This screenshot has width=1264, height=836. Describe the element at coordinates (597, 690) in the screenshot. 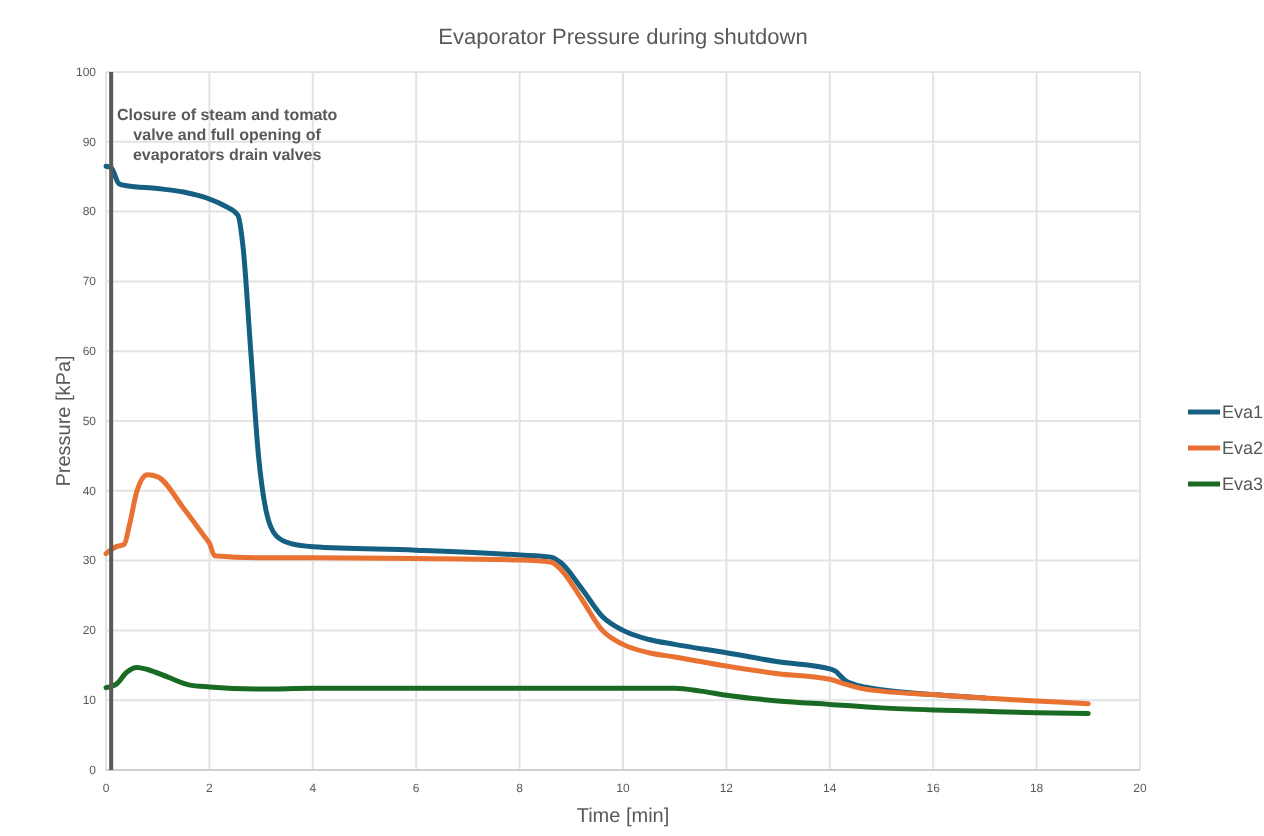

I see `line-series` at that location.